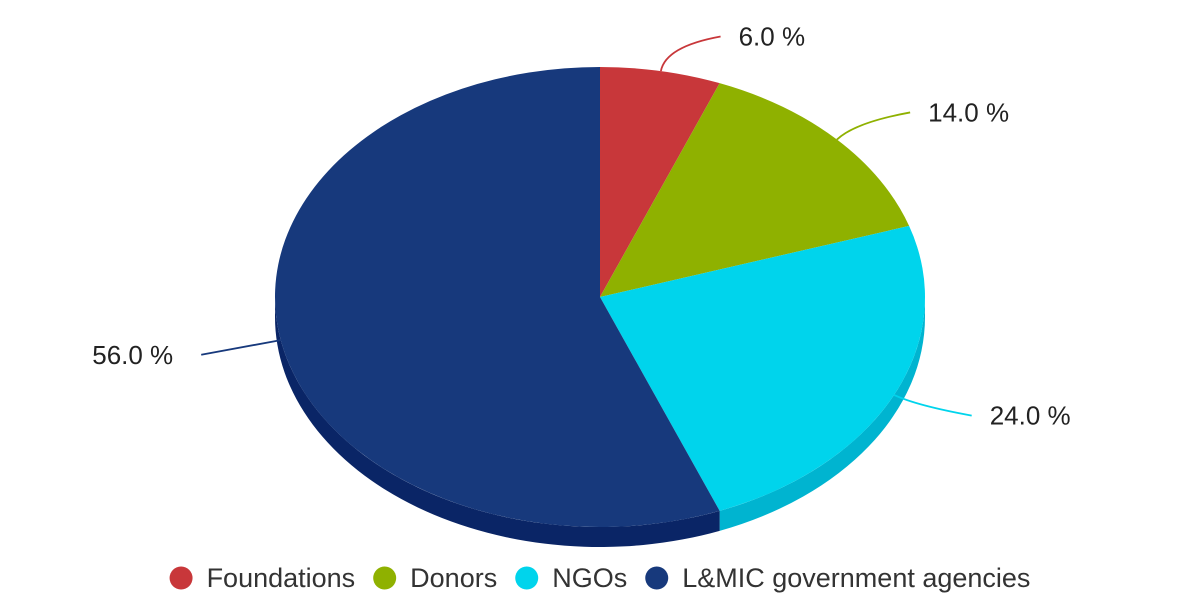 This screenshot has width=1200, height=610. What do you see at coordinates (1030, 416) in the screenshot?
I see `data-label-2: 24.0 %` at bounding box center [1030, 416].